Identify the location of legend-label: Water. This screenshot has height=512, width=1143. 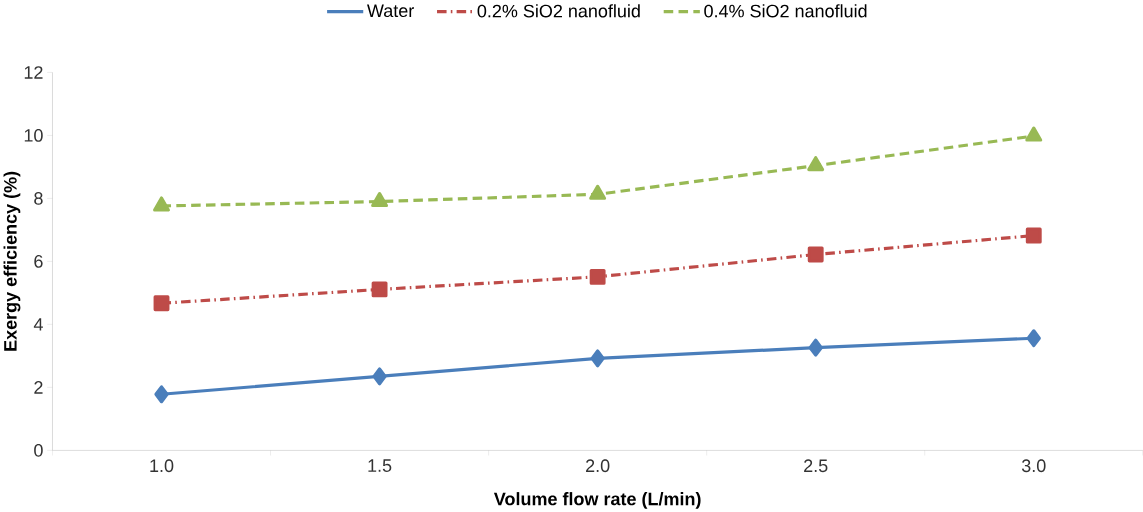
(390, 10).